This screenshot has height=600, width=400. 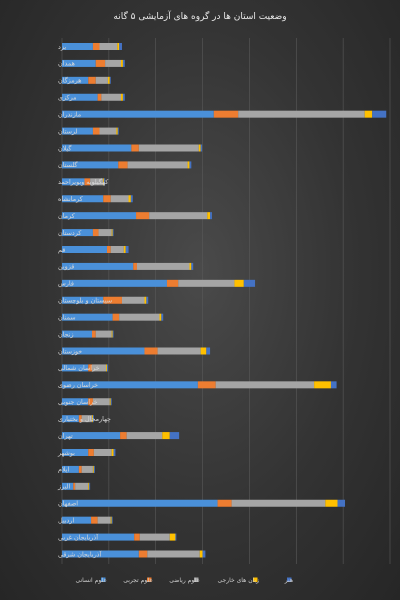 What do you see at coordinates (255, 579) in the screenshot?
I see `legend-swatch` at bounding box center [255, 579].